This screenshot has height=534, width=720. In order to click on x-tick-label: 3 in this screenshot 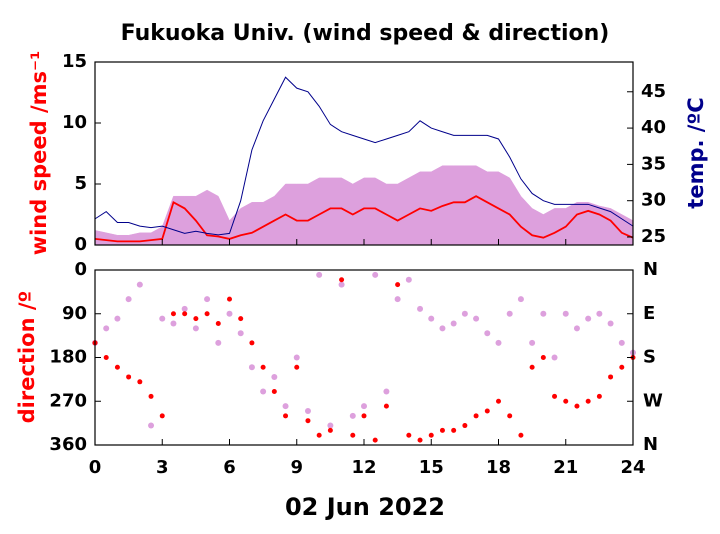, I will do `click(162, 467)`.